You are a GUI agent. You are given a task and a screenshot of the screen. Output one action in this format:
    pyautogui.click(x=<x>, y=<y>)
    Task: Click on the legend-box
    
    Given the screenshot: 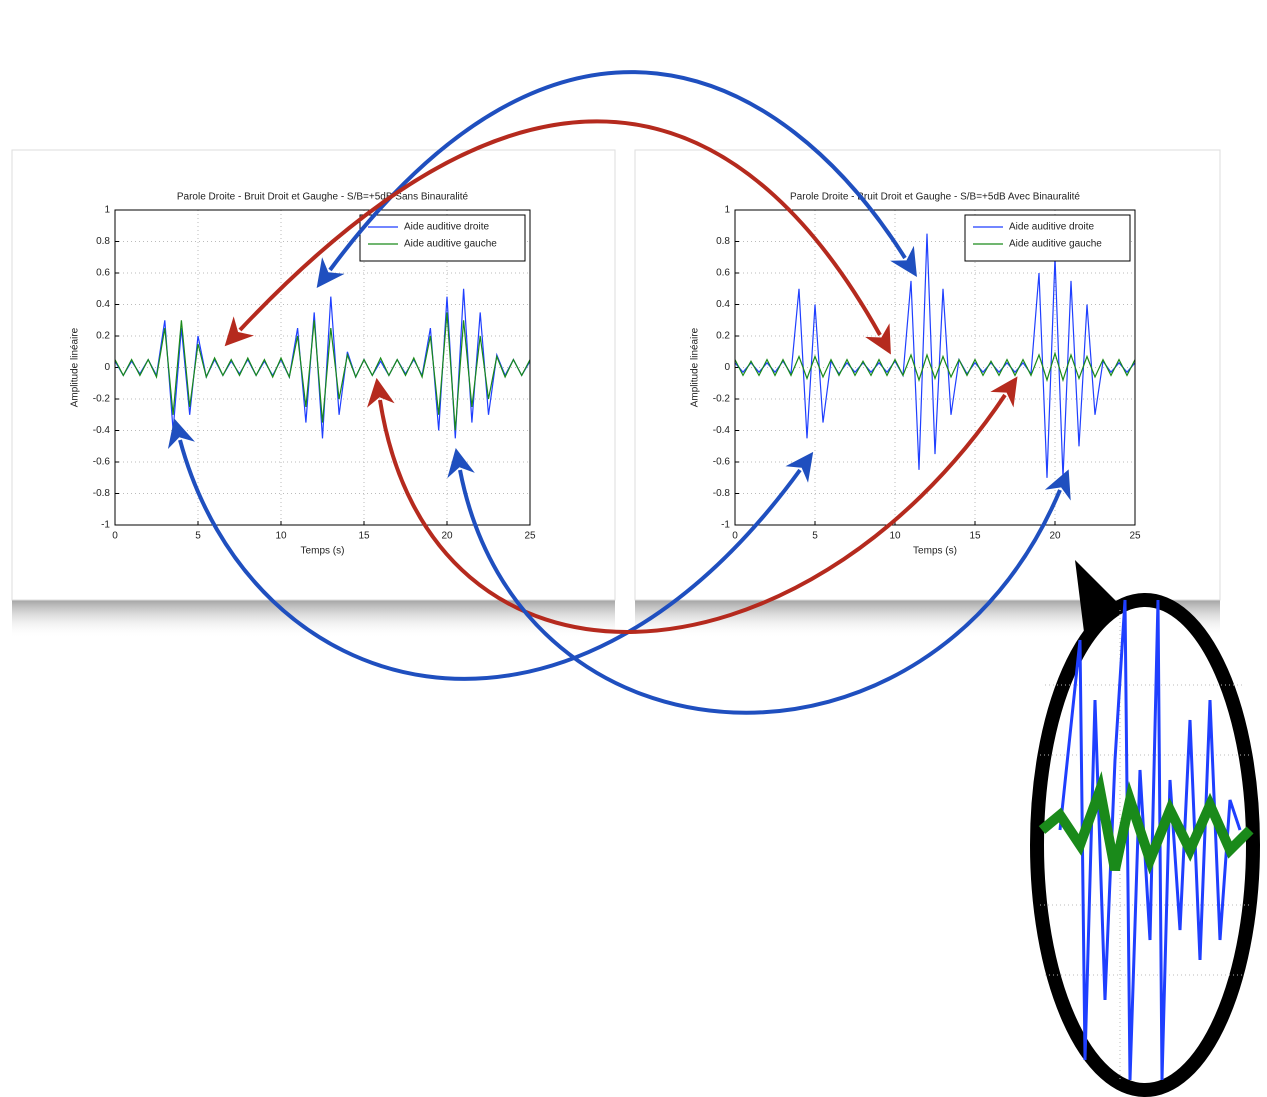 What is the action you would take?
    pyautogui.click(x=1047, y=238)
    